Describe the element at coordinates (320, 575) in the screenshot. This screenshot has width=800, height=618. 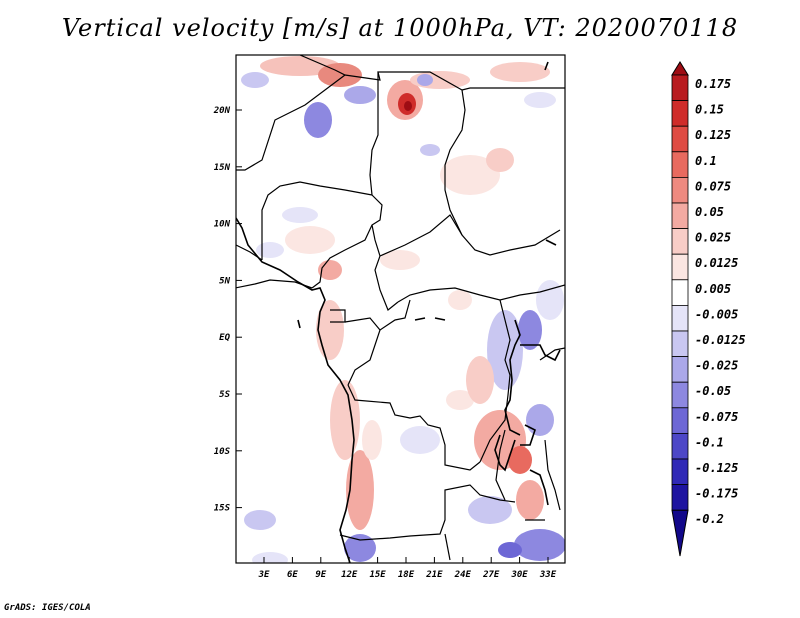
I see `longitude-label: 9E` at that location.